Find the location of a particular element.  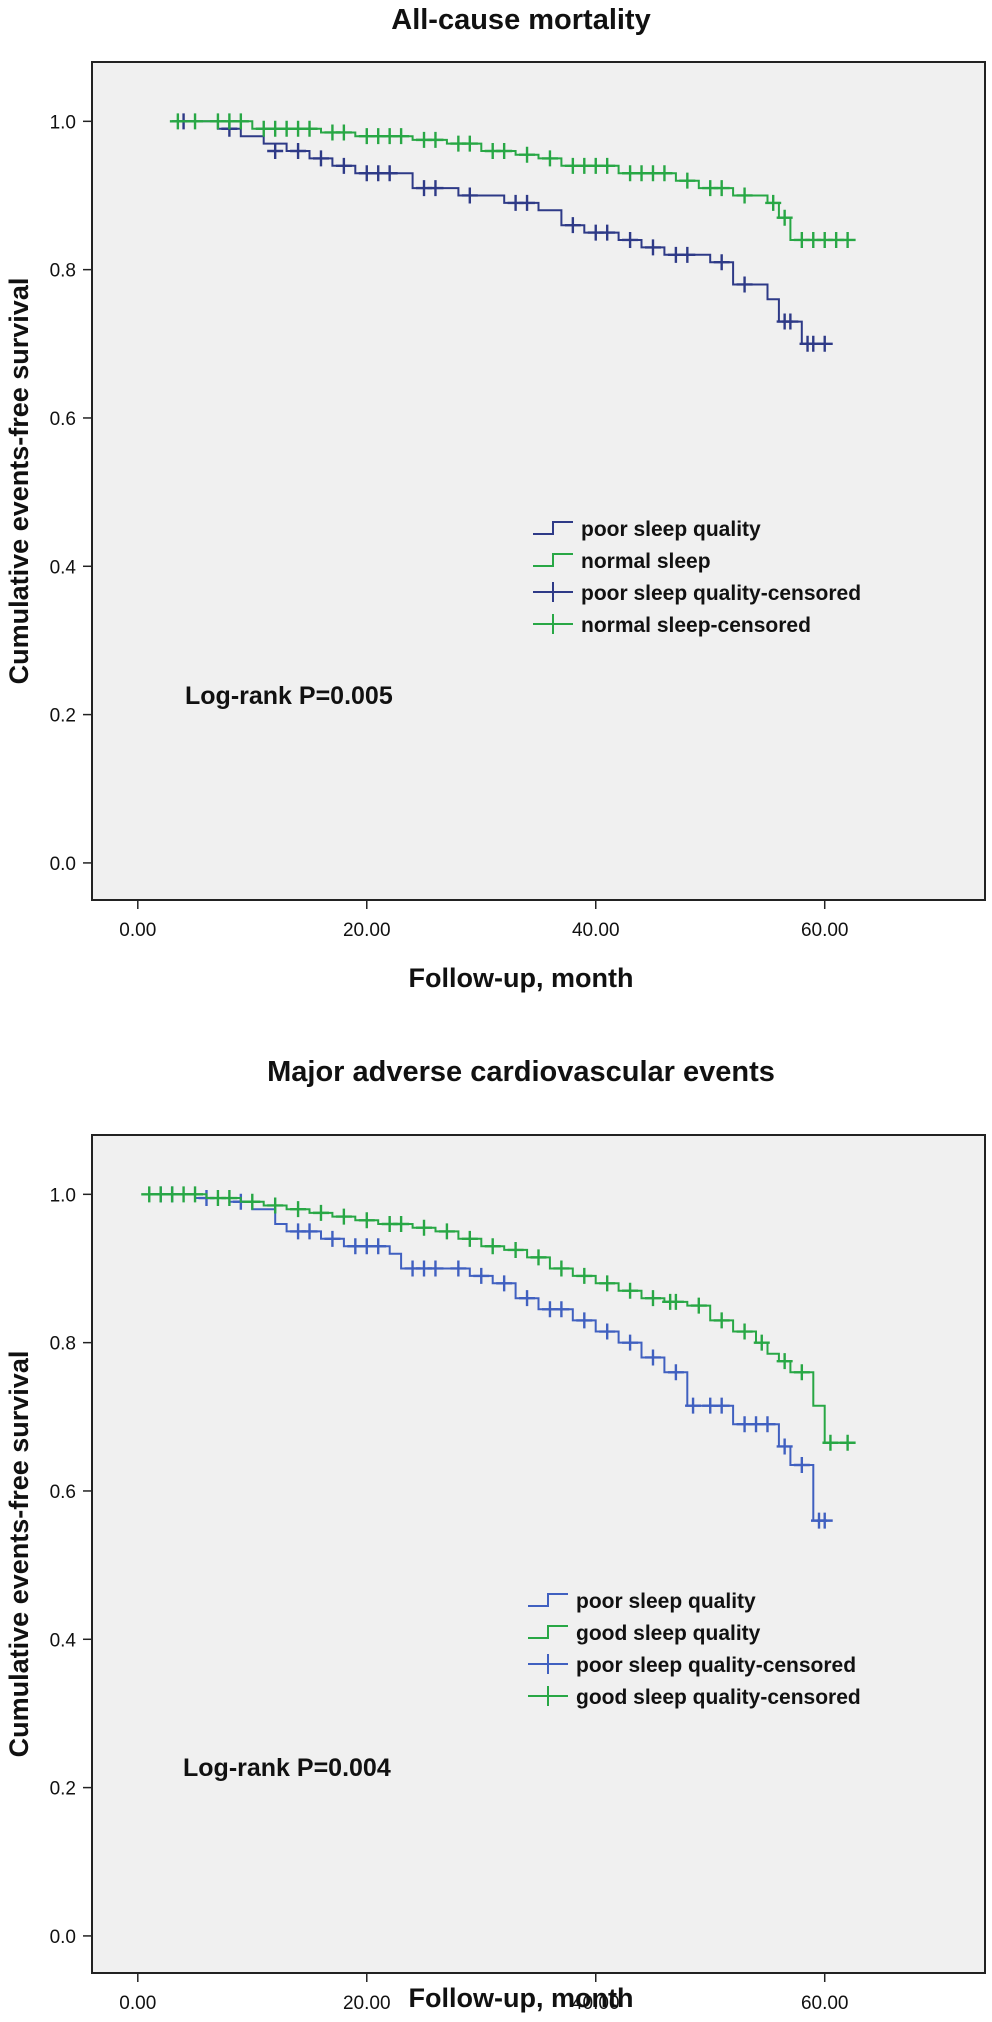

survival-curves is located at coordinates (498, 1357).